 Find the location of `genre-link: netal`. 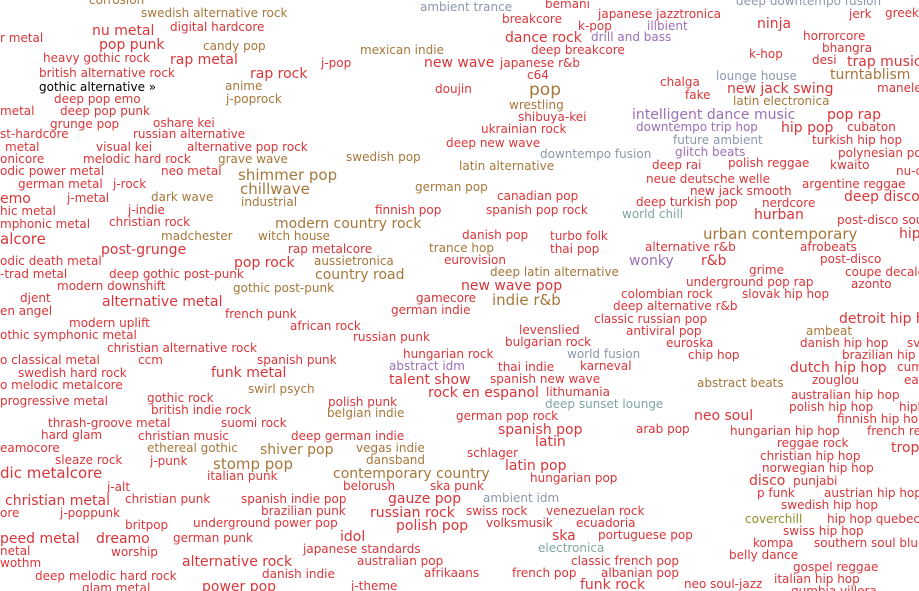

genre-link: netal is located at coordinates (15, 551).